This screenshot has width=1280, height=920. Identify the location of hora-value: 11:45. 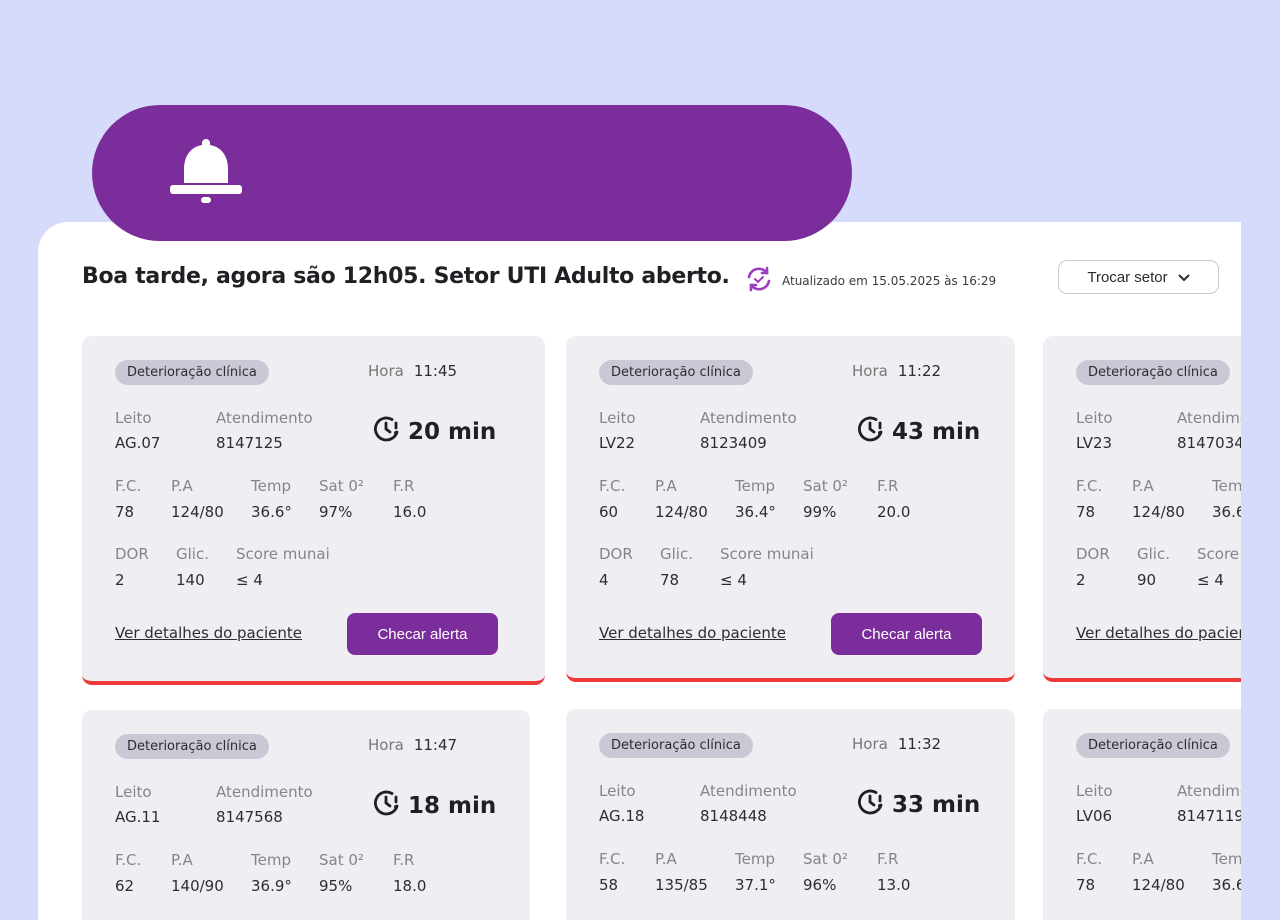
(435, 371).